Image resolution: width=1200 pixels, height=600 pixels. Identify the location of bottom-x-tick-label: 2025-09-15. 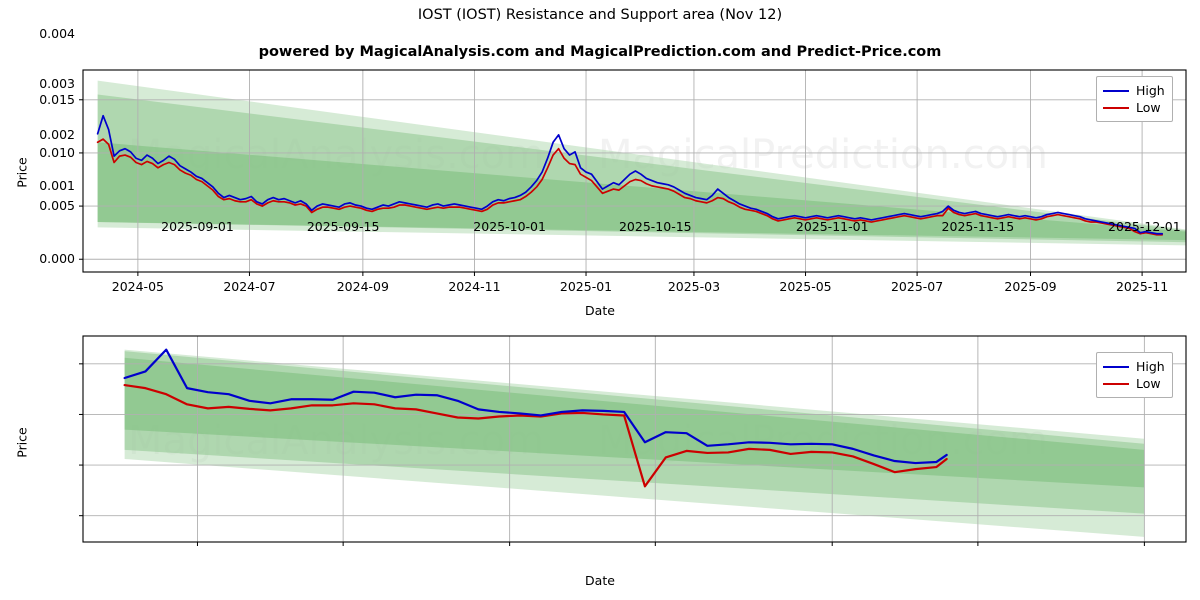
(343, 226).